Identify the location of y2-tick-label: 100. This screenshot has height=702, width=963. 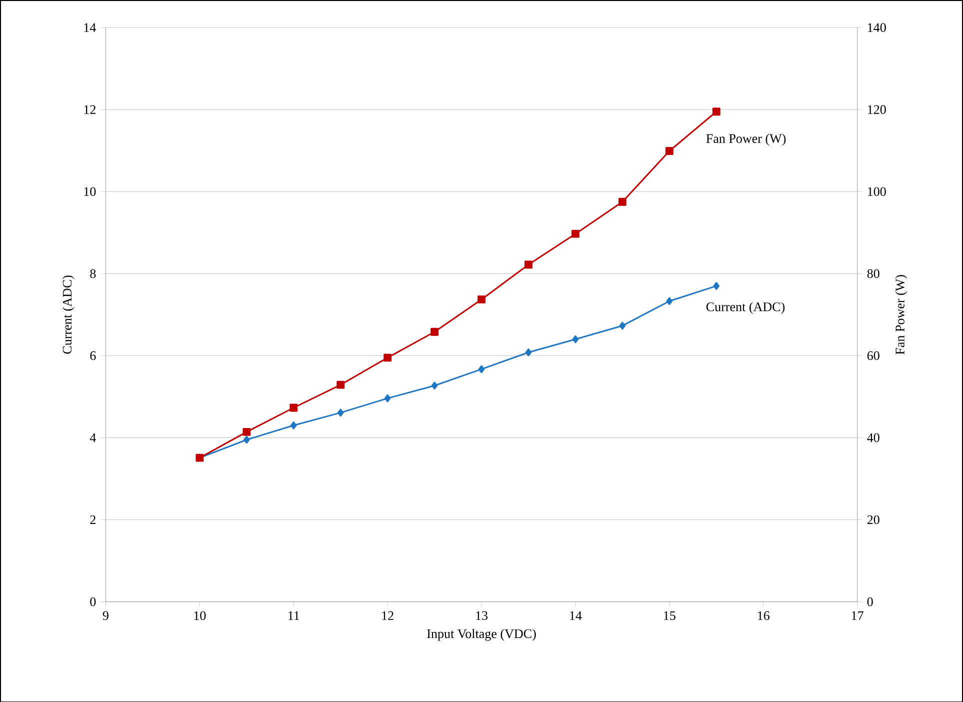
(877, 191).